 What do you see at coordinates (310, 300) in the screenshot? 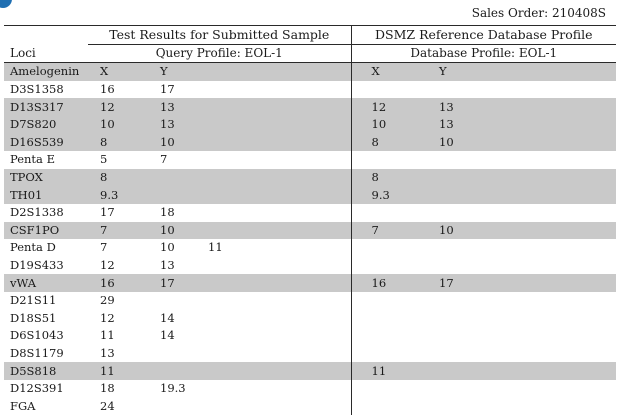
I see `table-row: D21S11 29` at bounding box center [310, 300].